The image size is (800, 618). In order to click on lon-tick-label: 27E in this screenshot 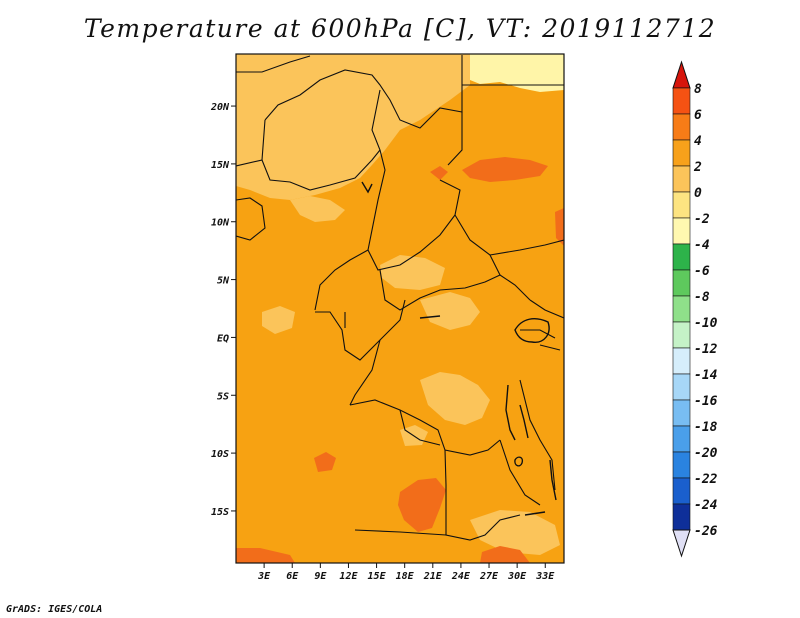, I will do `click(489, 576)`.